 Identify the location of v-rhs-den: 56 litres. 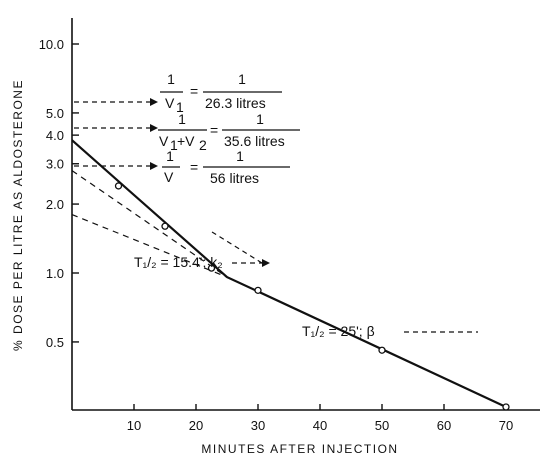
(234, 178).